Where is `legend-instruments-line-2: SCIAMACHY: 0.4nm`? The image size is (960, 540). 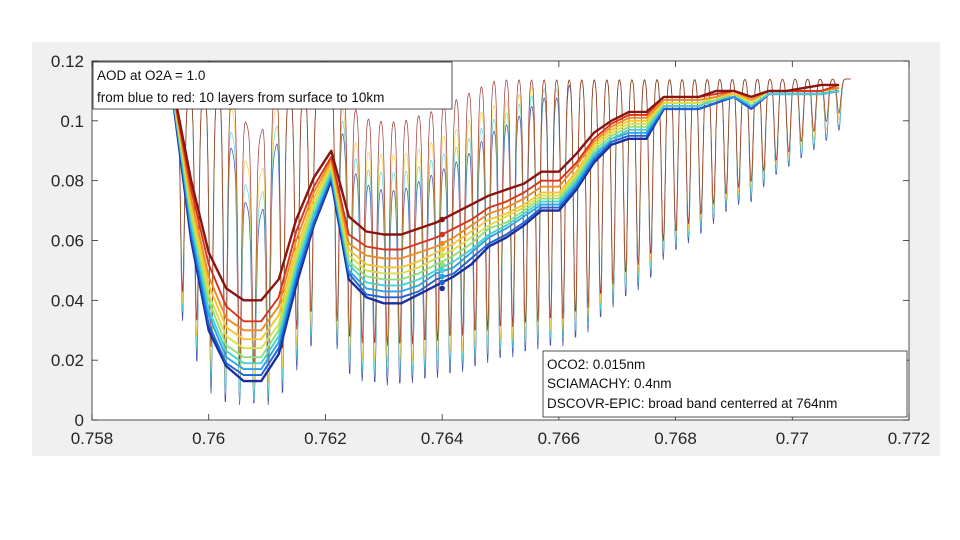 legend-instruments-line-2: SCIAMACHY: 0.4nm is located at coordinates (609, 383).